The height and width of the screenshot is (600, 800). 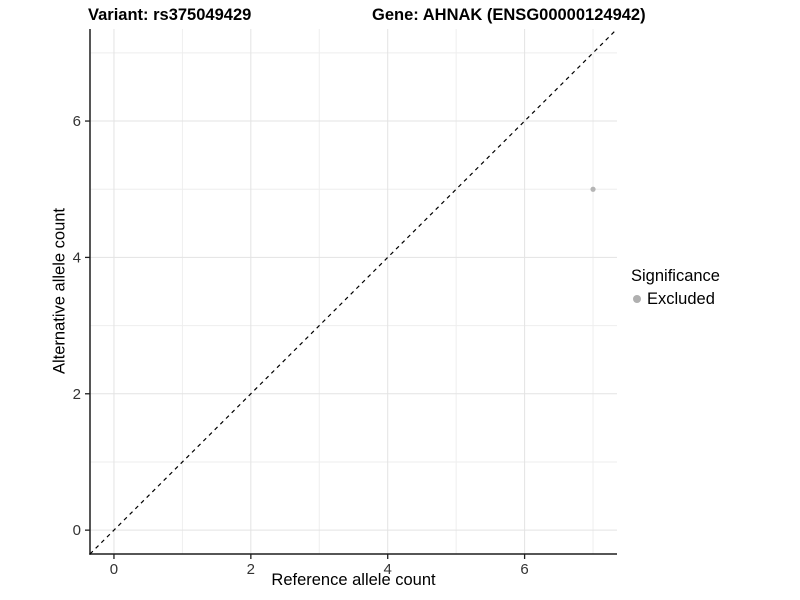 I want to click on x-tick-label: 6, so click(x=524, y=569).